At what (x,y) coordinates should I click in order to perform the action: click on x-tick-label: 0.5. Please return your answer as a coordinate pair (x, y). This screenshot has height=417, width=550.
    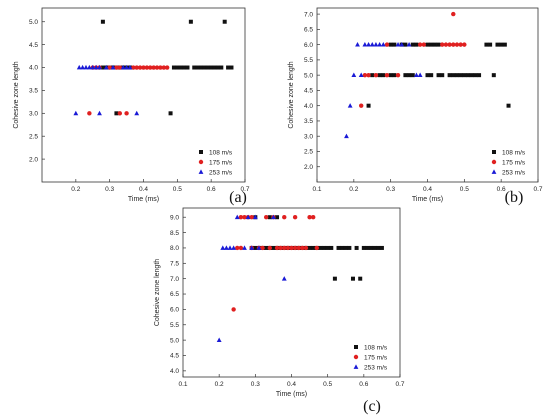
    Looking at the image, I should click on (464, 189).